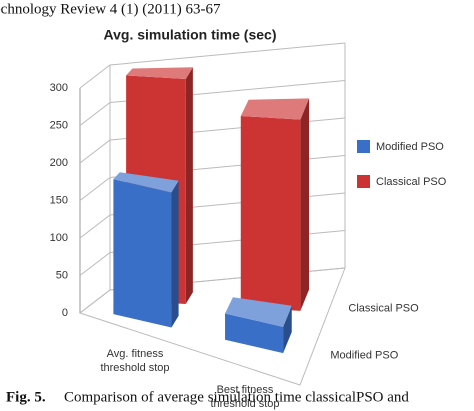  I want to click on x-tick-label: Avg. fitness threshold stop, so click(135, 361).